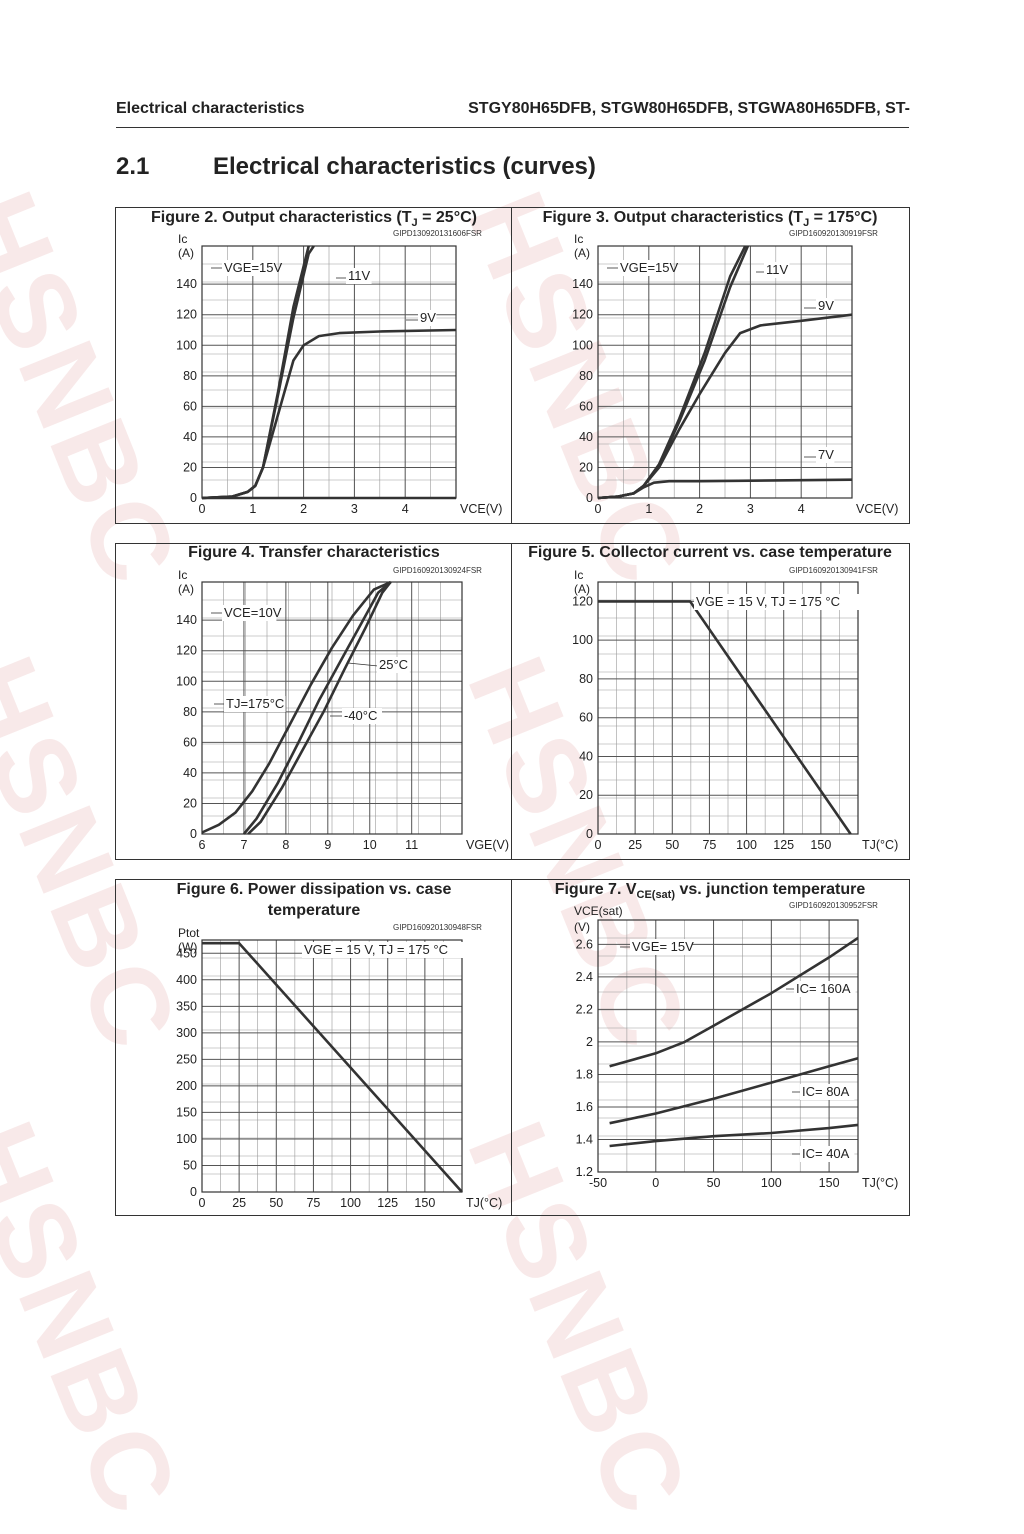  What do you see at coordinates (186, 315) in the screenshot?
I see `y-tick-label: 120` at bounding box center [186, 315].